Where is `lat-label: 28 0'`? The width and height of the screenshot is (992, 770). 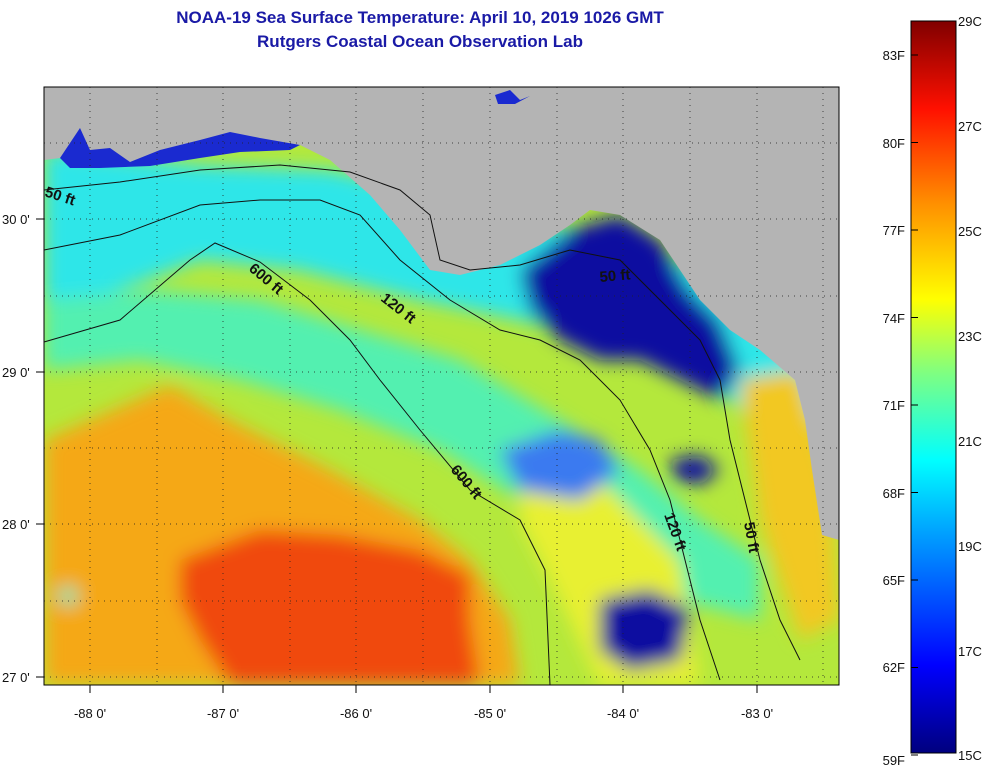
lat-label: 28 0' is located at coordinates (16, 524).